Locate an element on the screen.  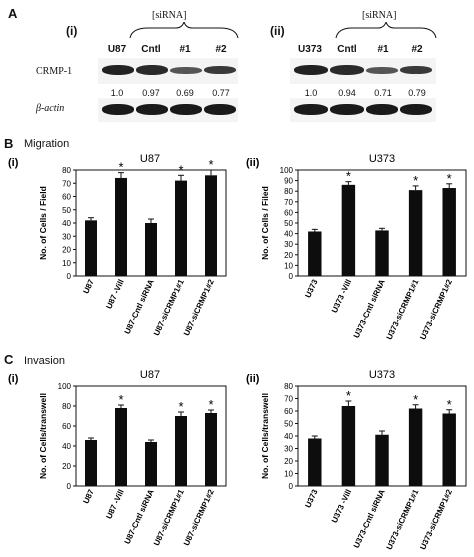
ratio-value: 0.94 is located at coordinates (347, 93).